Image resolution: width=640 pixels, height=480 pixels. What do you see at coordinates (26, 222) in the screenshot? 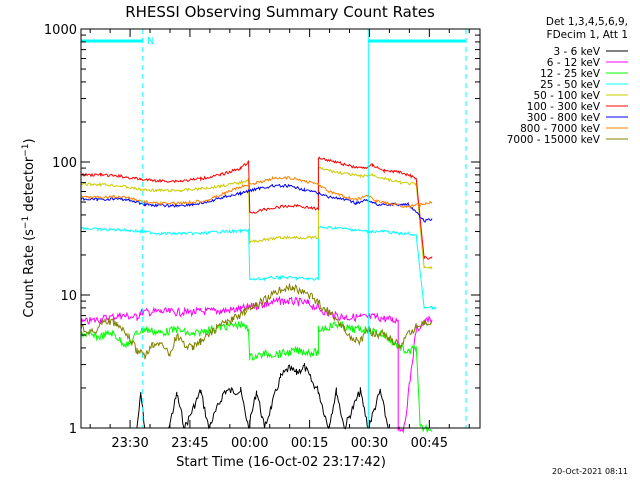
I see `y-axis-label-sup-1: −1` at bounding box center [26, 222].